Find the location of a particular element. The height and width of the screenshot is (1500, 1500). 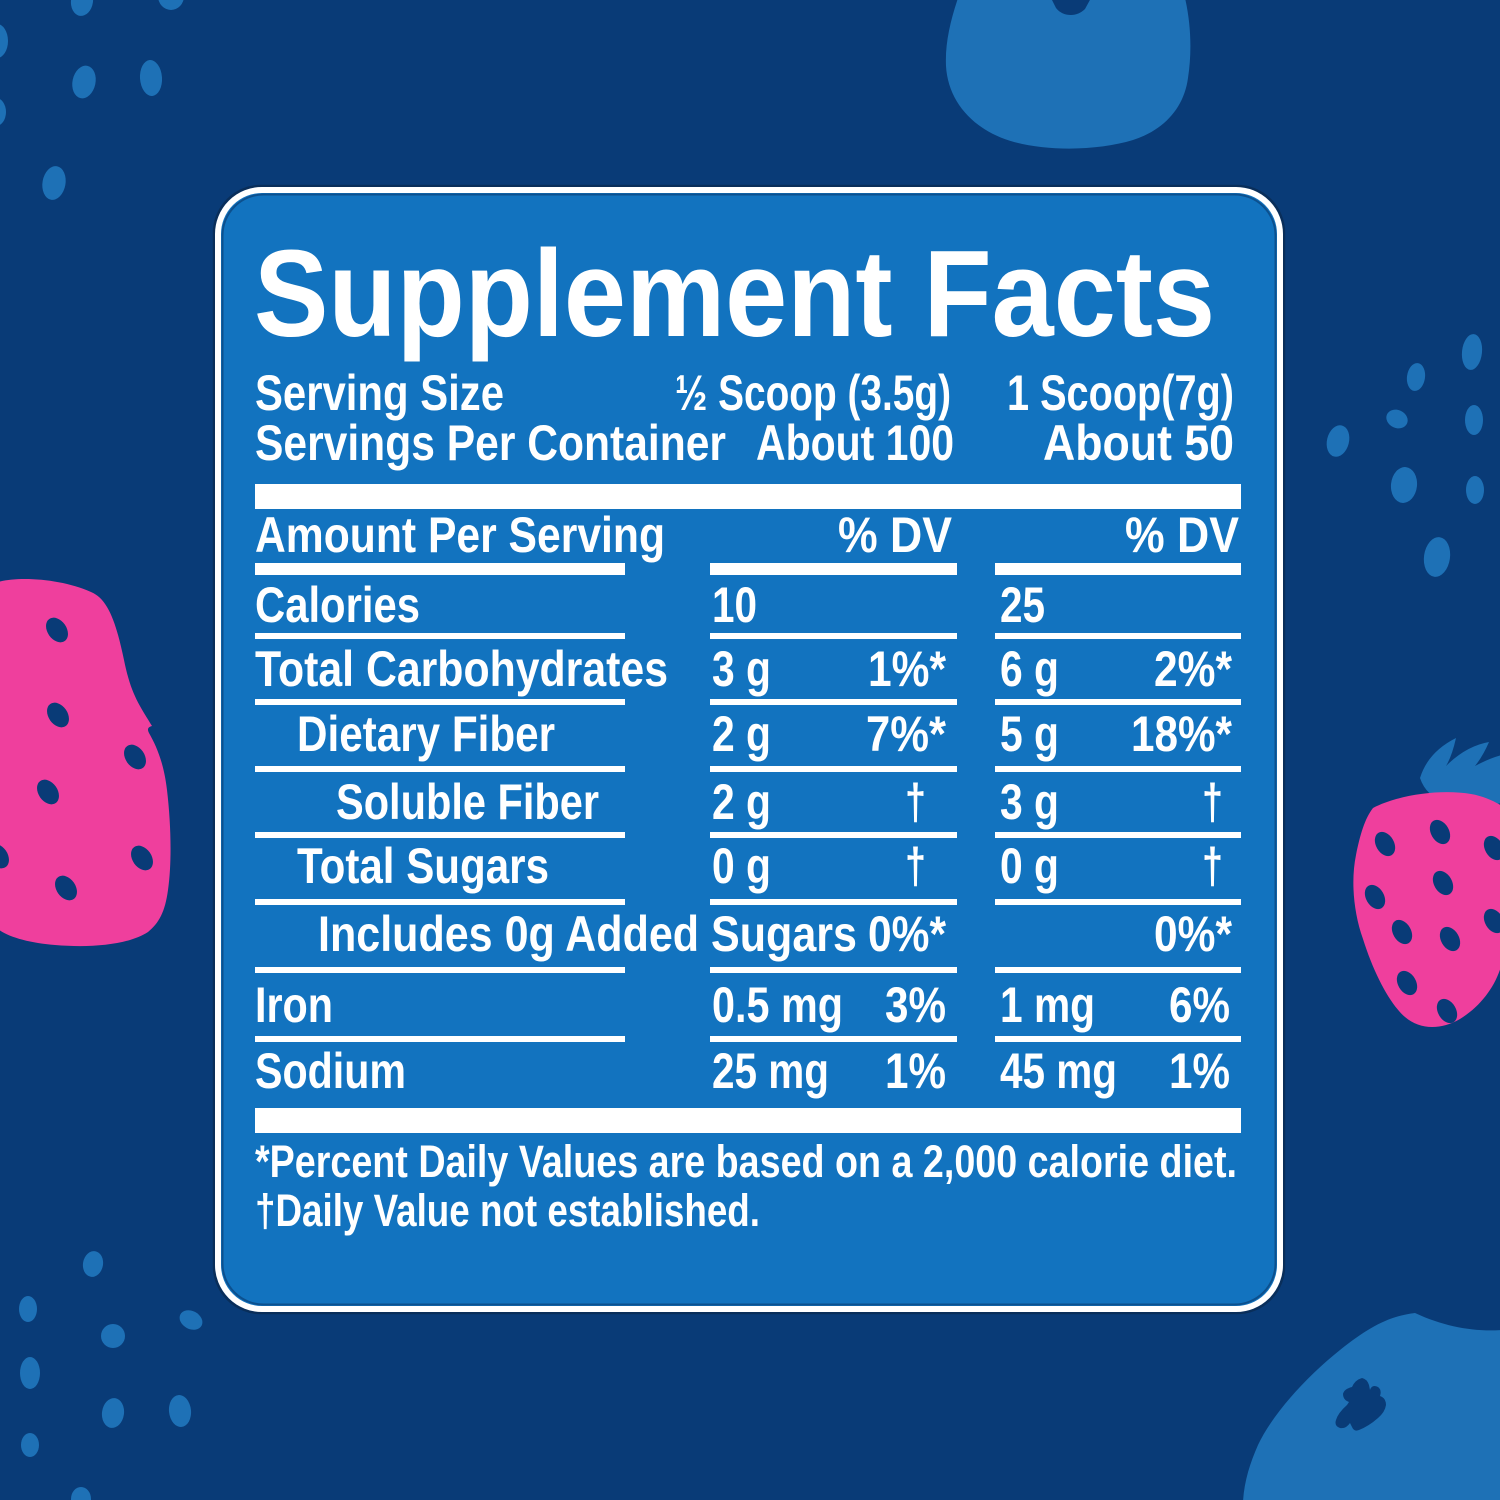

svg-text: 7%* is located at coordinates (906, 734).